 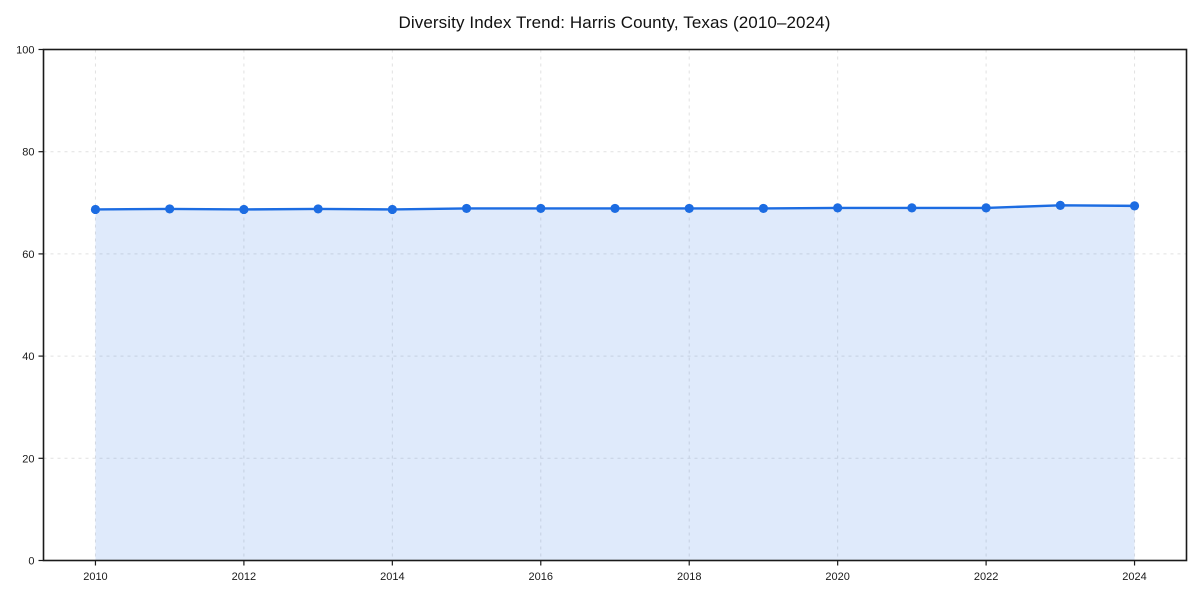 What do you see at coordinates (28, 357) in the screenshot?
I see `y-tick-label: 40` at bounding box center [28, 357].